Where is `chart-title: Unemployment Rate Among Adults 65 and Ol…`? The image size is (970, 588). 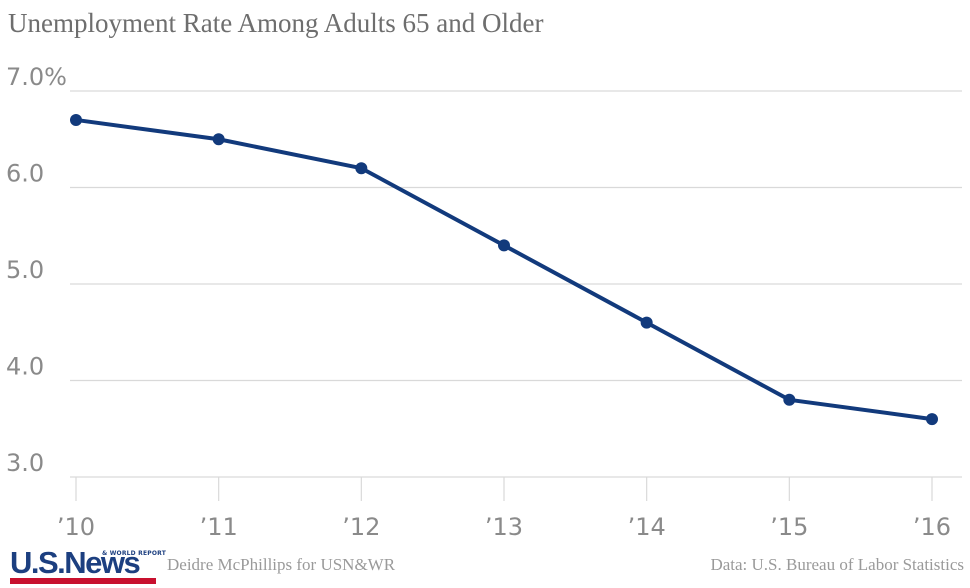 chart-title: Unemployment Rate Among Adults 65 and Ol… is located at coordinates (276, 23).